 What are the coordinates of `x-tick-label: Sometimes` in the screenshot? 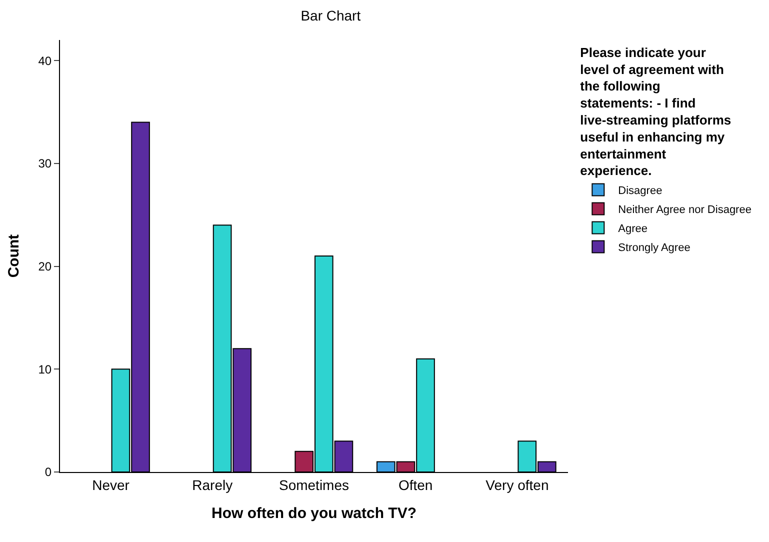 It's located at (314, 484).